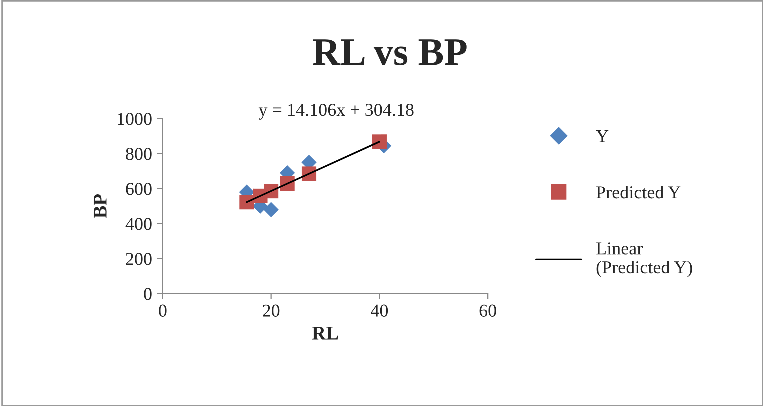 Image resolution: width=765 pixels, height=407 pixels. I want to click on y-tick-label: 0, so click(148, 294).